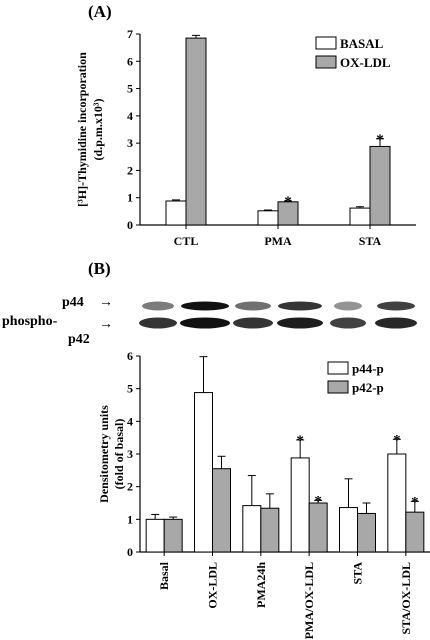 This screenshot has height=640, width=430. What do you see at coordinates (362, 43) in the screenshot?
I see `legend-label: BASAL` at bounding box center [362, 43].